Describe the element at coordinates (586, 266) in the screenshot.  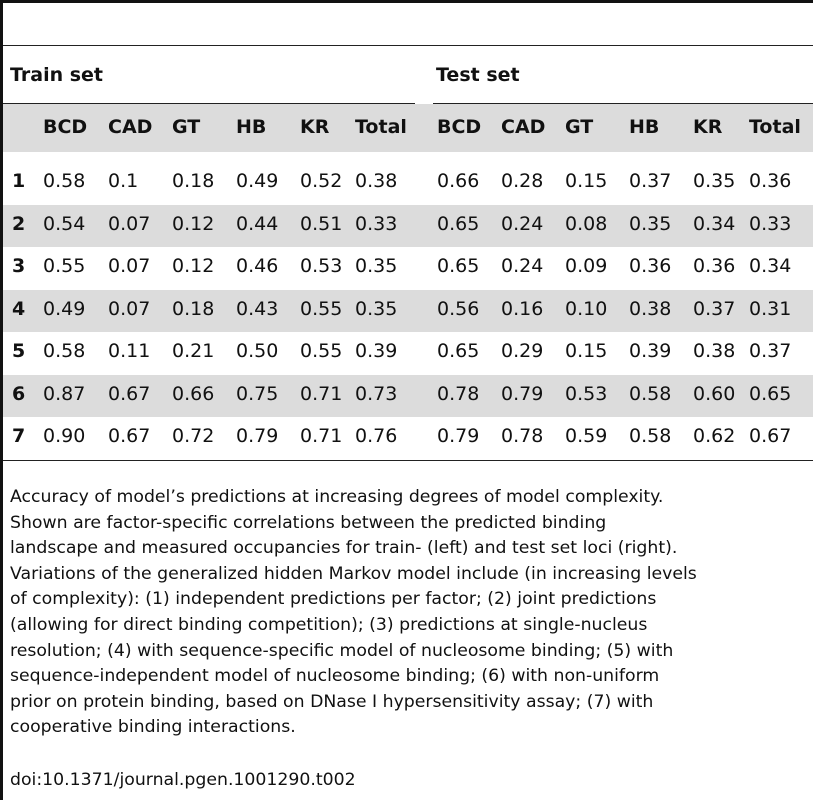
I see `table-cell-test: 0.09` at that location.